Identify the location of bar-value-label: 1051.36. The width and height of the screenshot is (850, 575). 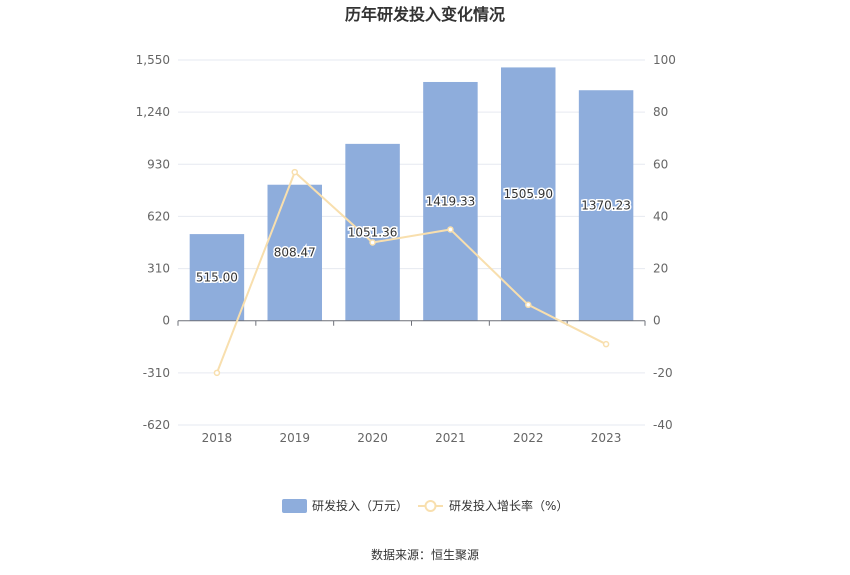
(373, 232).